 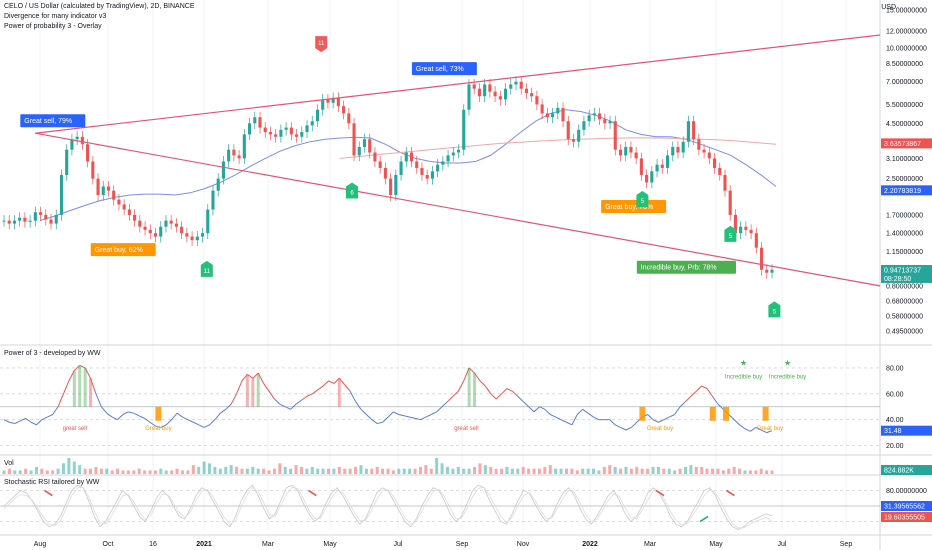 What do you see at coordinates (775, 312) in the screenshot?
I see `signal-marker-count: 5` at bounding box center [775, 312].